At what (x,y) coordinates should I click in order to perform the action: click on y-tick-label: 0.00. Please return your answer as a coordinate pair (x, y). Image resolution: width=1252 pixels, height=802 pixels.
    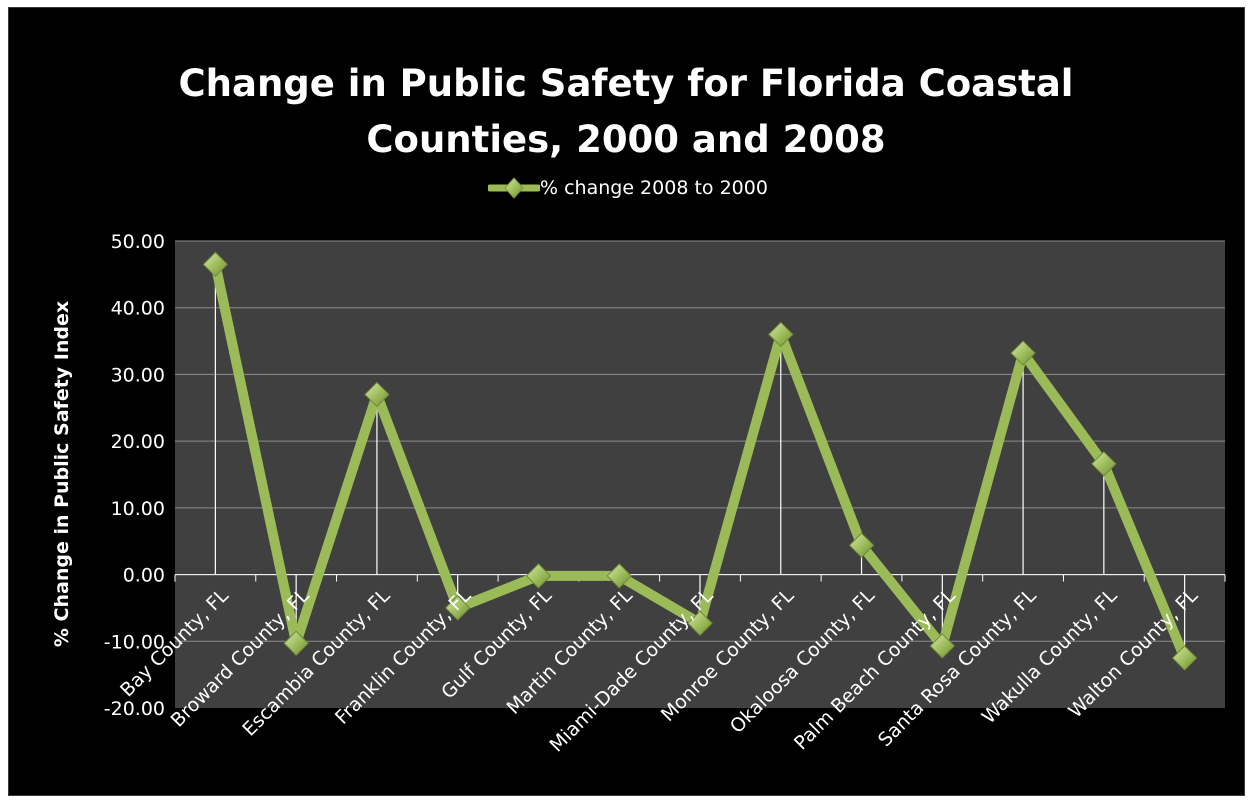
    Looking at the image, I should click on (144, 576).